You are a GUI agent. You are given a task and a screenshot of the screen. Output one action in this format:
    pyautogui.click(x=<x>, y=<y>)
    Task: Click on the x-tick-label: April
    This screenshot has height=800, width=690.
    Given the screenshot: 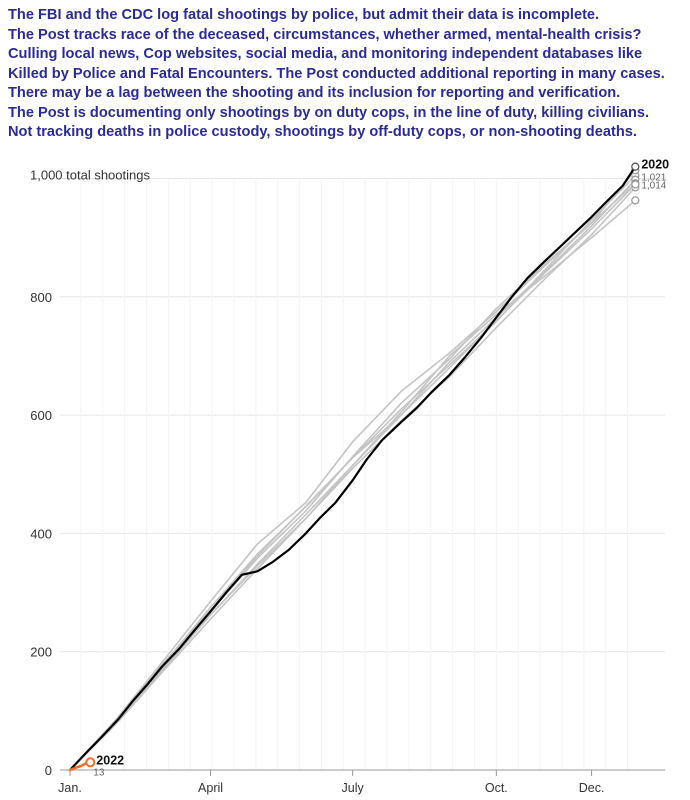 What is the action you would take?
    pyautogui.click(x=210, y=788)
    